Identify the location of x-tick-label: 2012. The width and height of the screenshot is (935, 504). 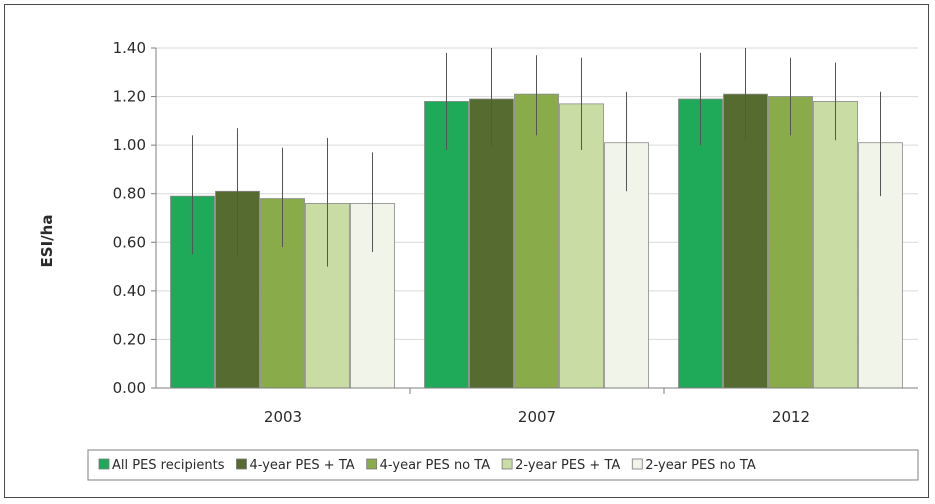
(791, 417).